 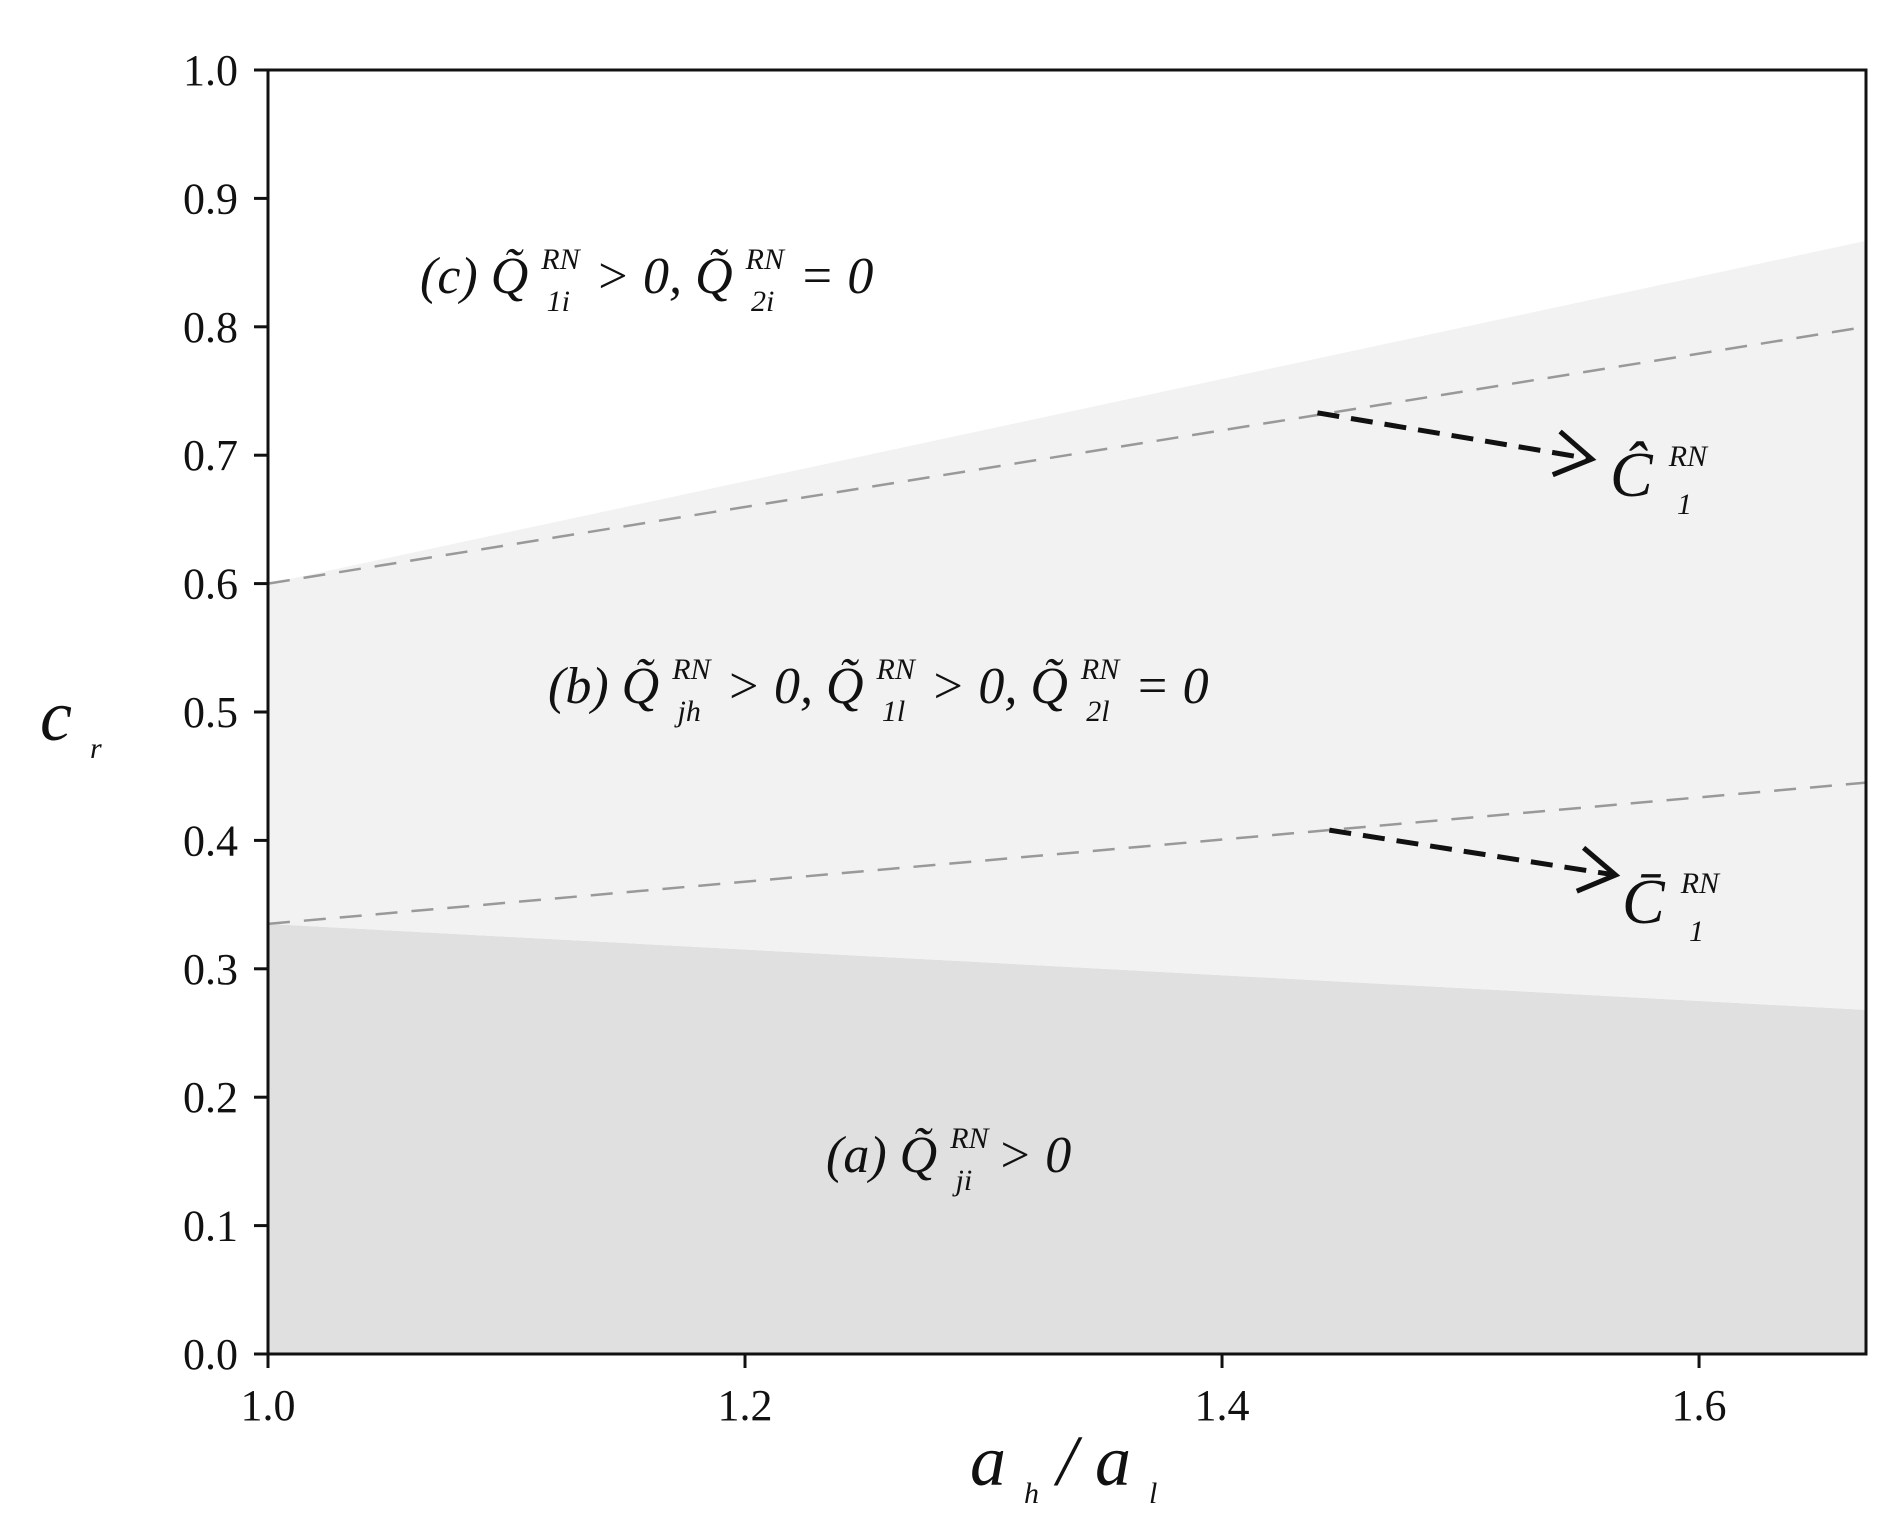 What do you see at coordinates (210, 70) in the screenshot?
I see `y-tick-label: 1.0` at bounding box center [210, 70].